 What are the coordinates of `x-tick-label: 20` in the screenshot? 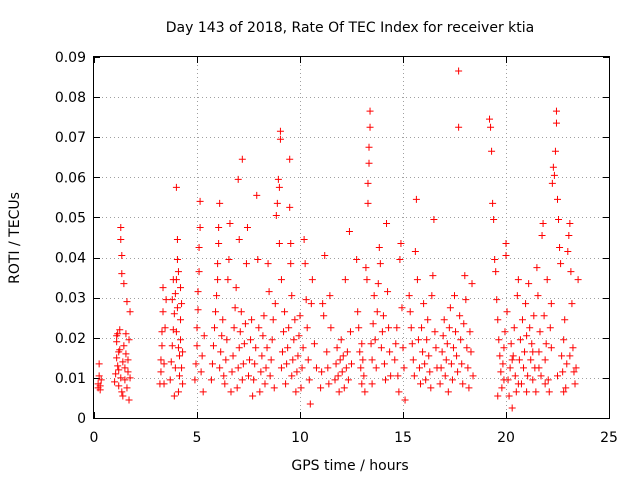 It's located at (506, 438).